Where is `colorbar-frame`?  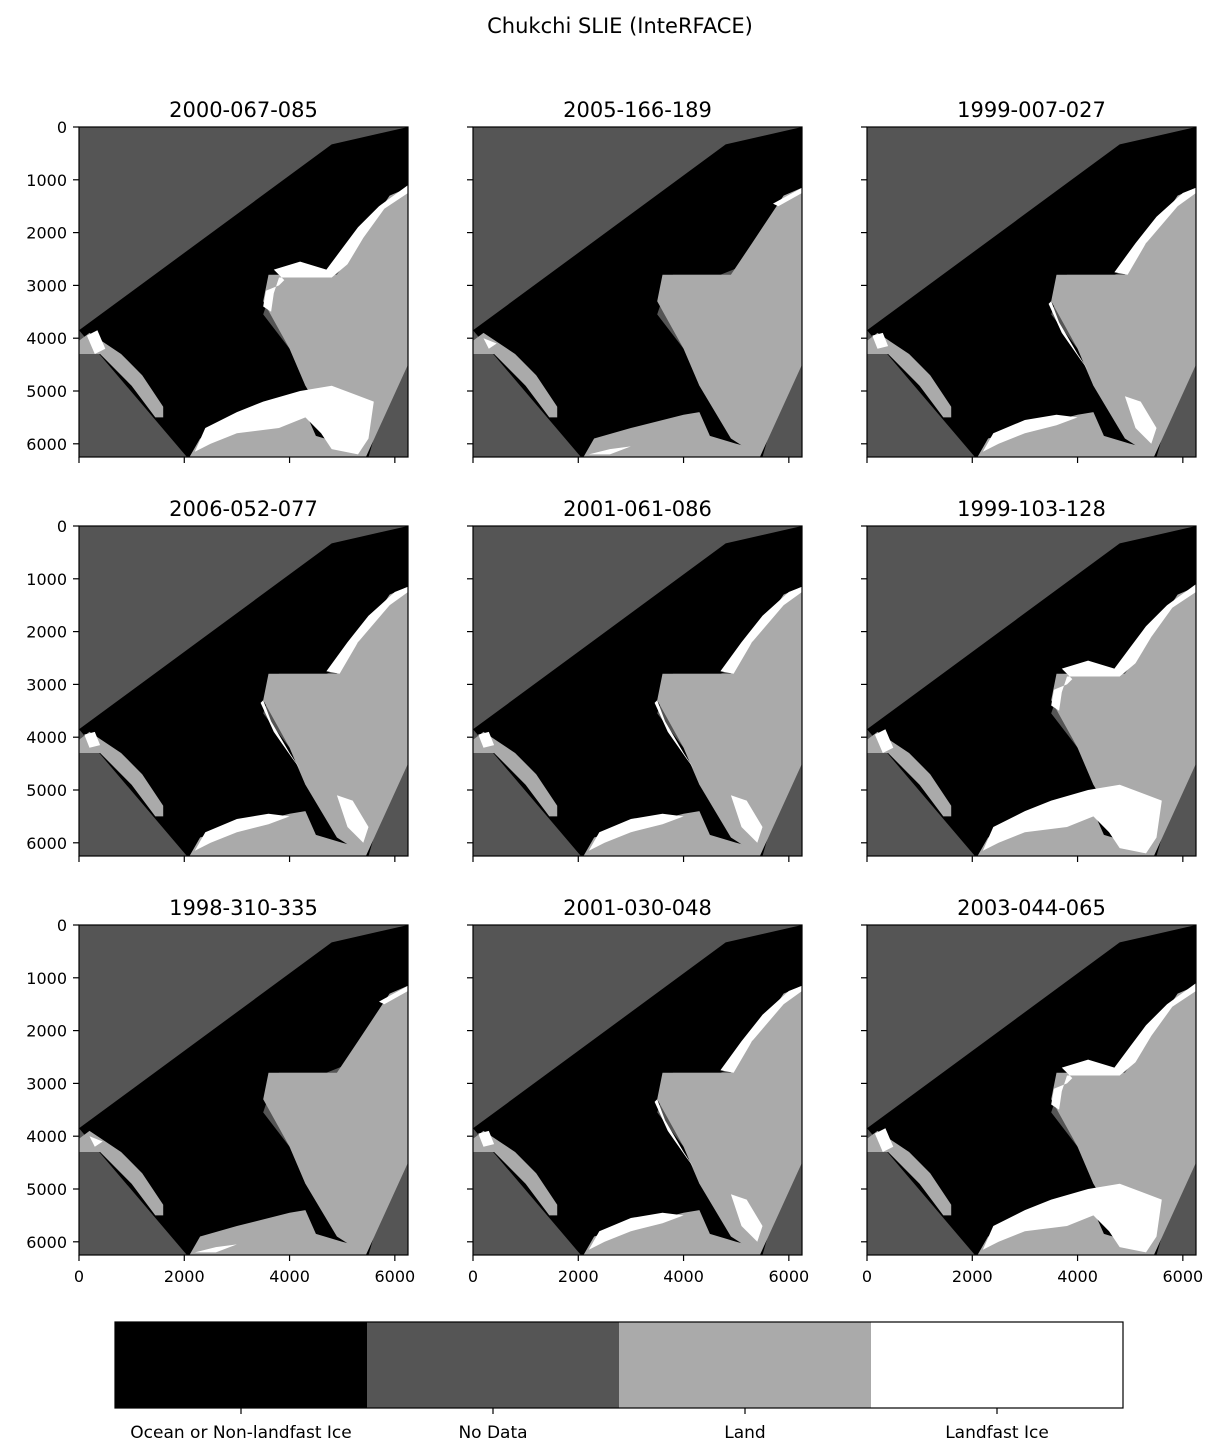
colorbar-frame is located at coordinates (619, 1365).